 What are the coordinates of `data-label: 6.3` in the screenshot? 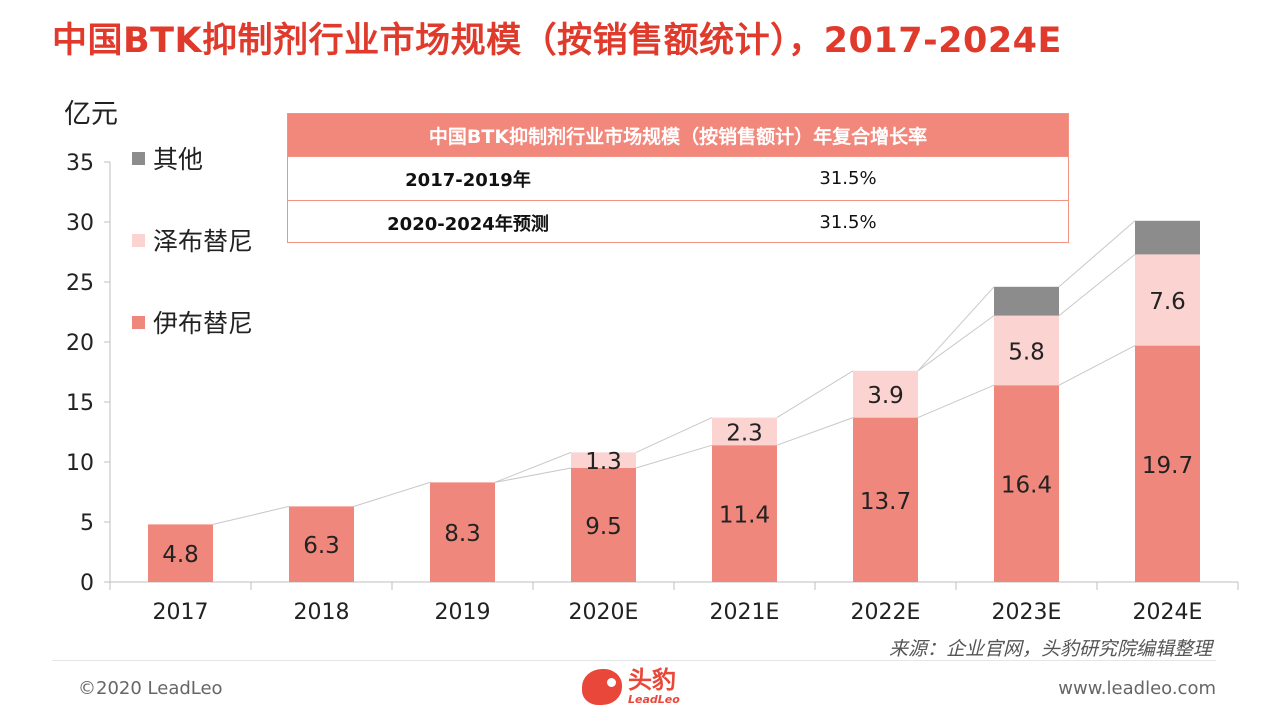 It's located at (321, 546).